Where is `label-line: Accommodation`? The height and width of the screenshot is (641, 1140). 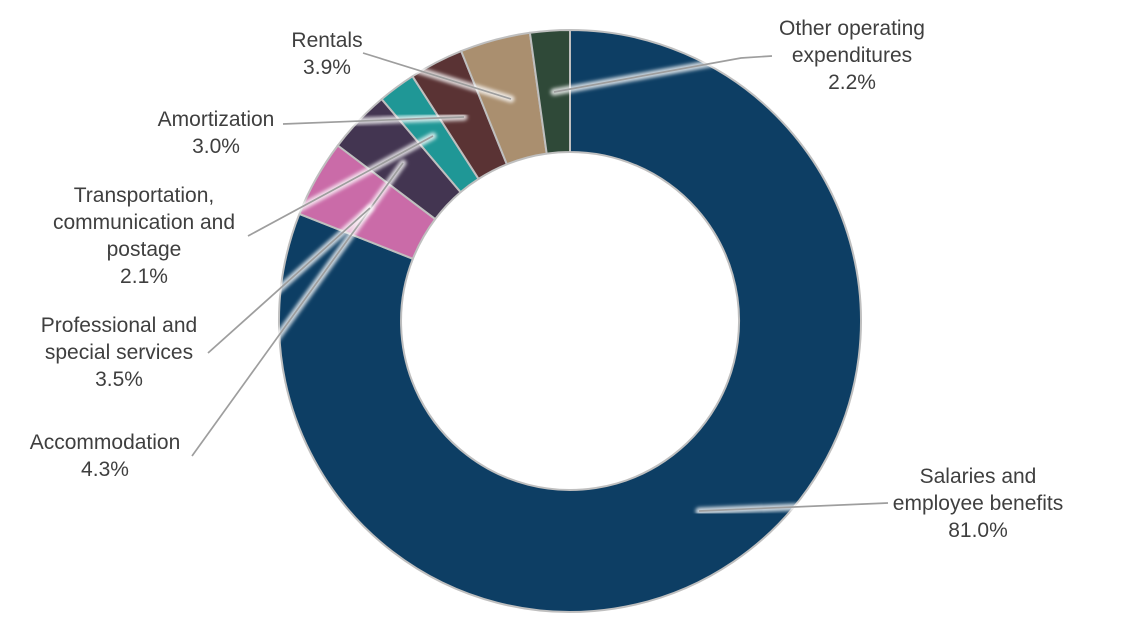 label-line: Accommodation is located at coordinates (105, 442).